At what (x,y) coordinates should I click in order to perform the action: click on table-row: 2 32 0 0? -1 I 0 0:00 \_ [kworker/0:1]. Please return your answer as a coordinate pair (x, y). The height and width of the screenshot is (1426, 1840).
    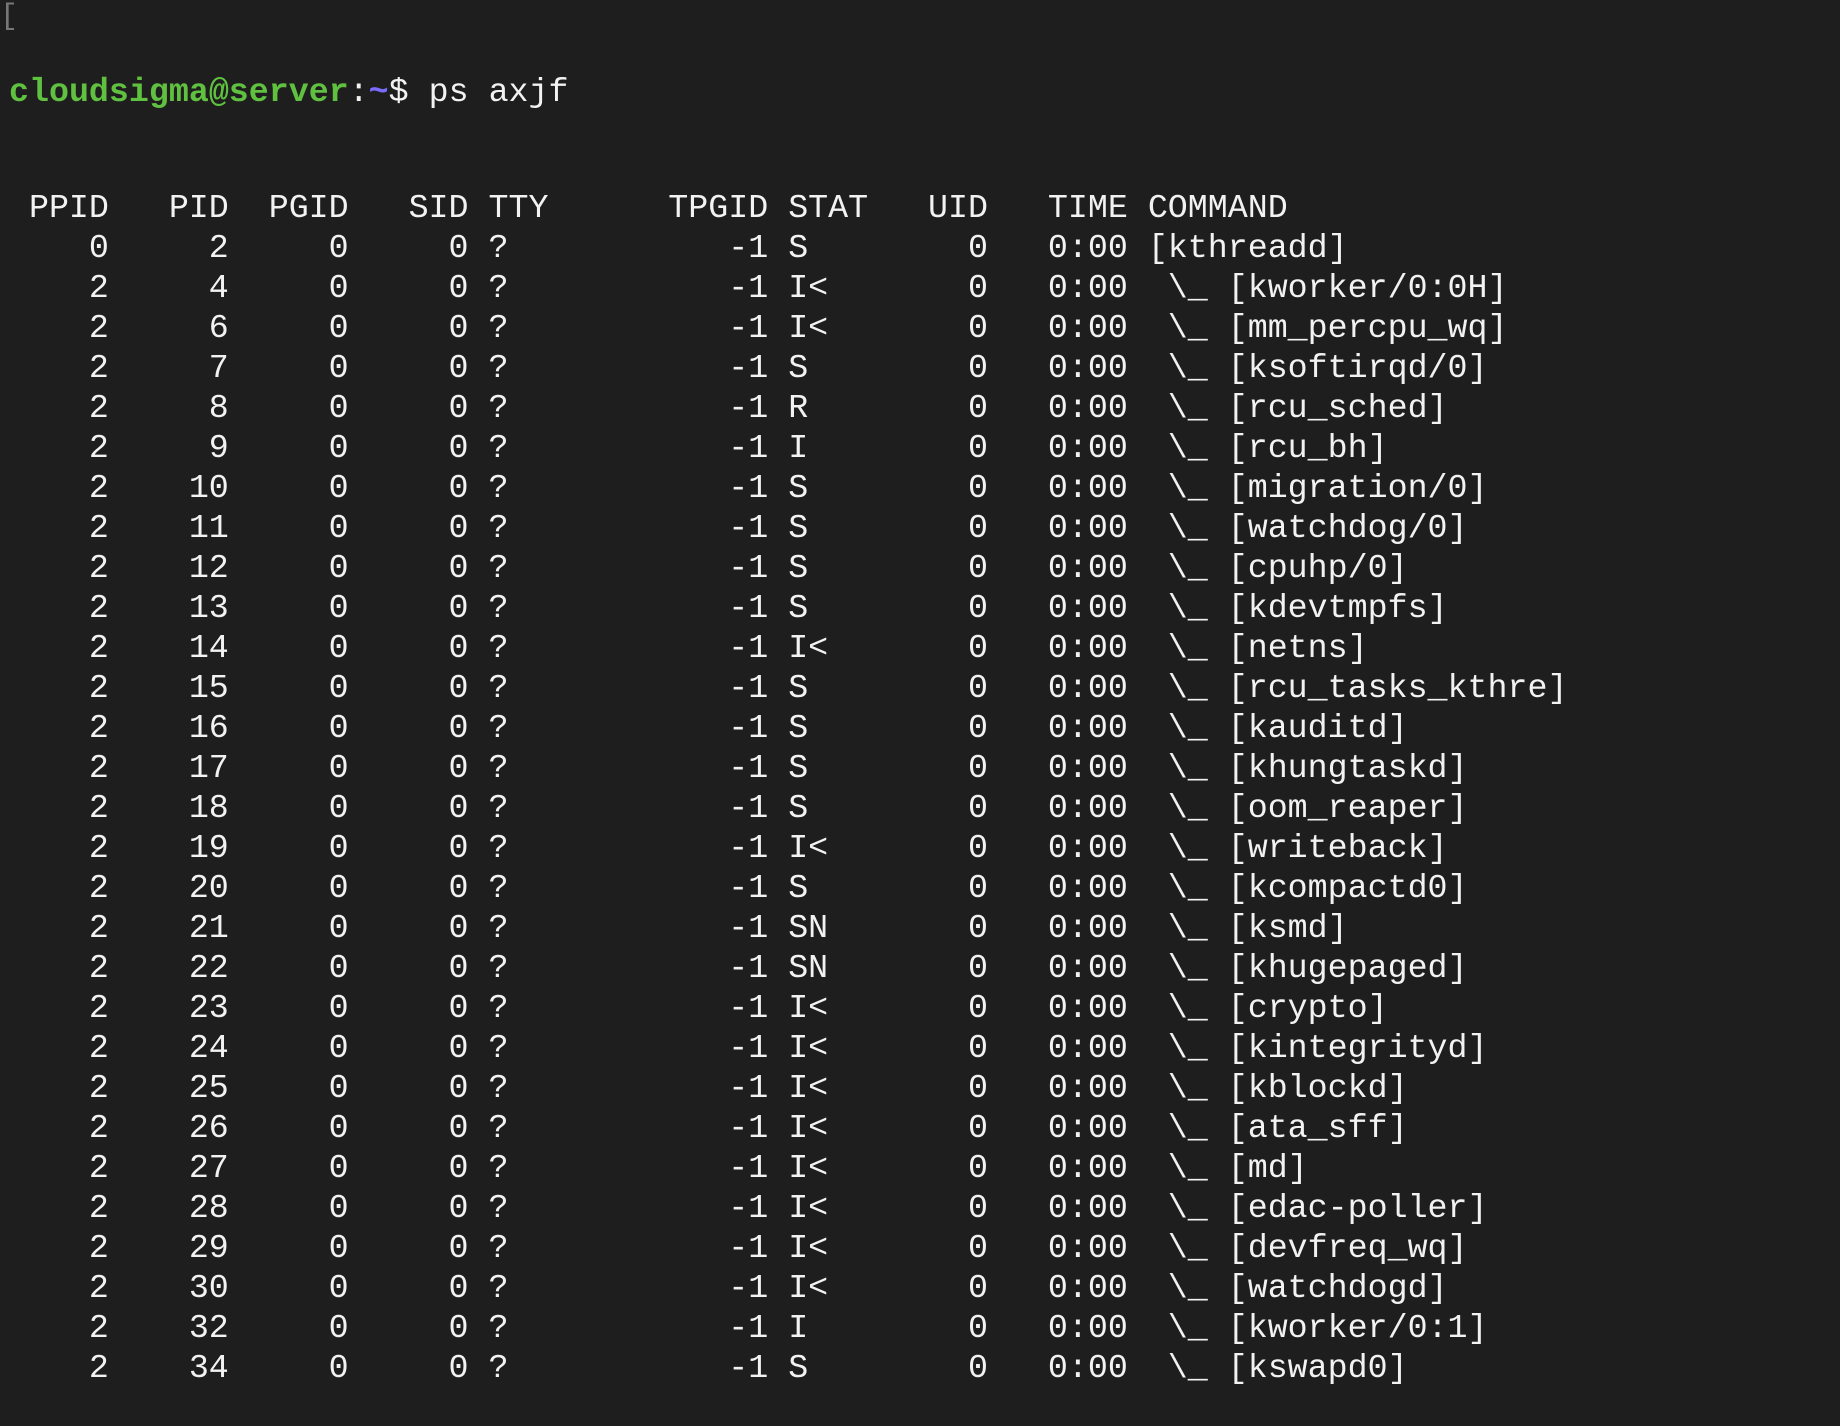
    Looking at the image, I should click on (788, 1328).